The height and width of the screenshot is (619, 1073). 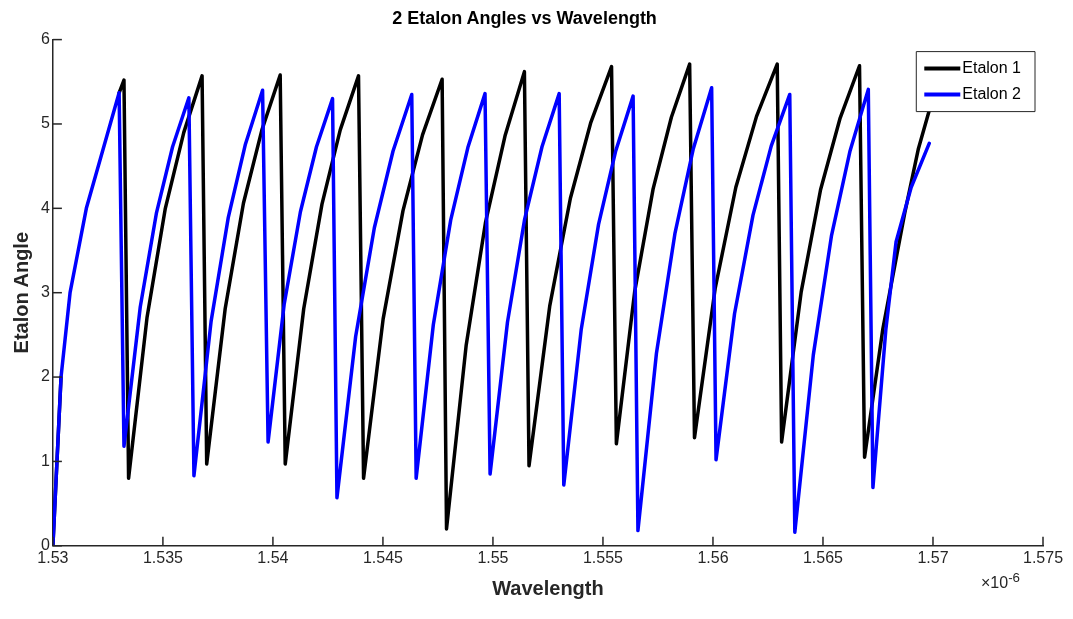 What do you see at coordinates (493, 557) in the screenshot?
I see `x-tick-label: 1.55` at bounding box center [493, 557].